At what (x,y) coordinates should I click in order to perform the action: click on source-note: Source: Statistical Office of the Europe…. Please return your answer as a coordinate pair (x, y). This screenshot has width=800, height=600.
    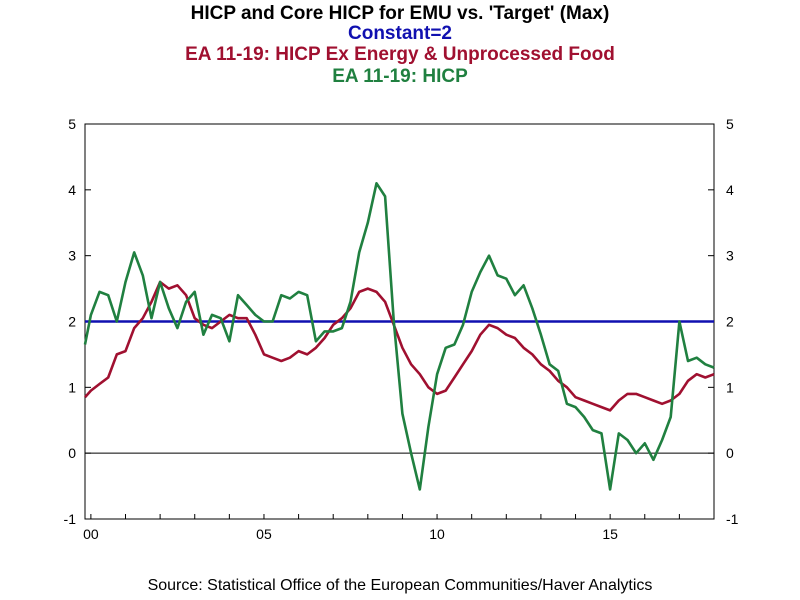
    Looking at the image, I should click on (400, 585).